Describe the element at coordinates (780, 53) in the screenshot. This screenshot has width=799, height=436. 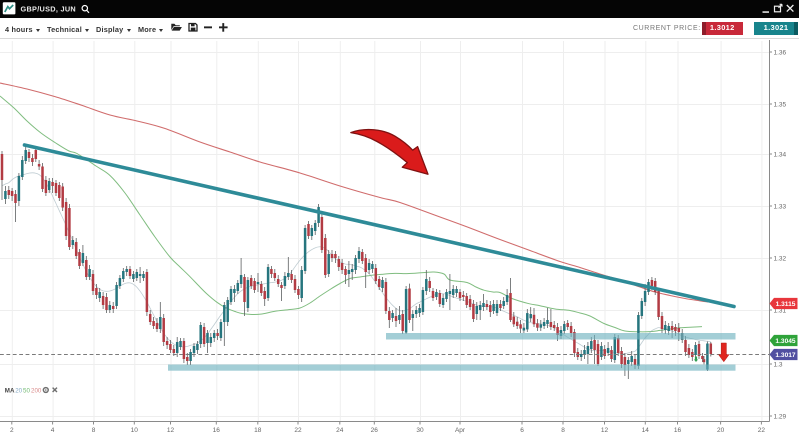
I see `svg-text: 1.36` at that location.